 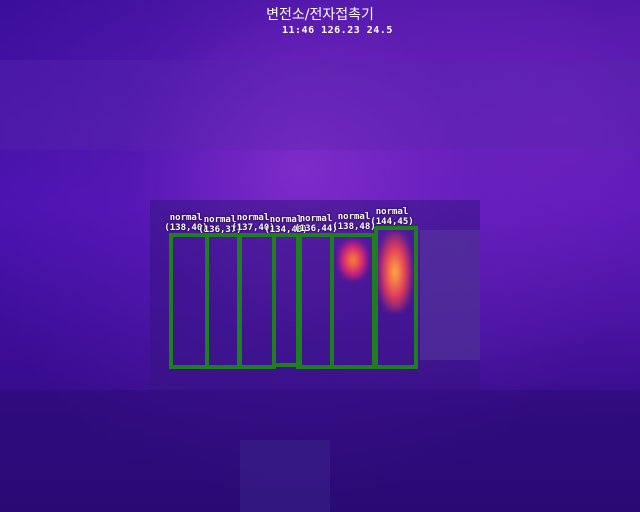 I want to click on detection-value: (138,40), so click(x=186, y=228).